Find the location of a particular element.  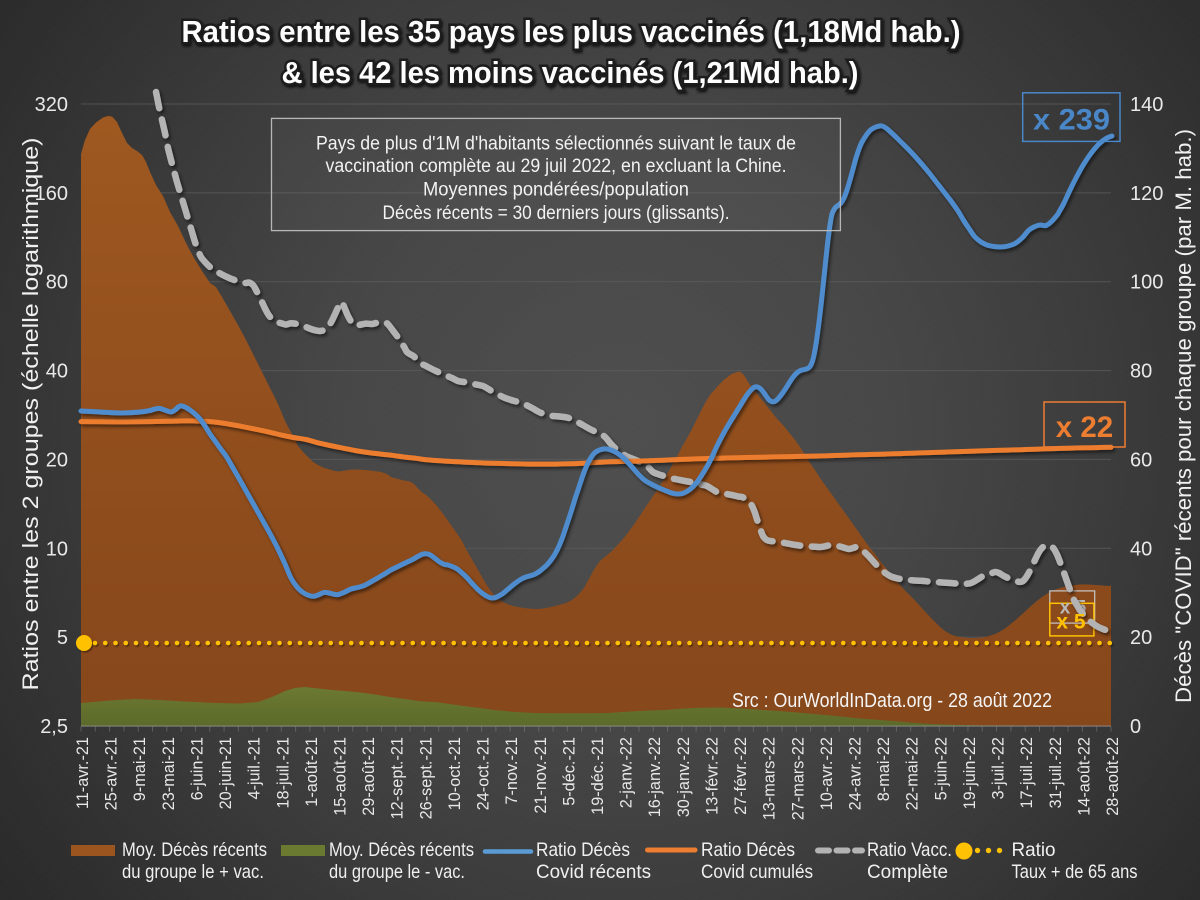

svg-text: Complète is located at coordinates (907, 872).